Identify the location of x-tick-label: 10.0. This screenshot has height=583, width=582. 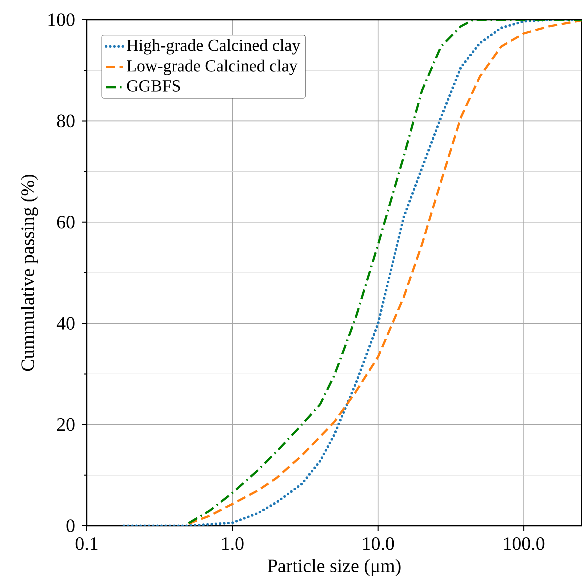
(378, 544).